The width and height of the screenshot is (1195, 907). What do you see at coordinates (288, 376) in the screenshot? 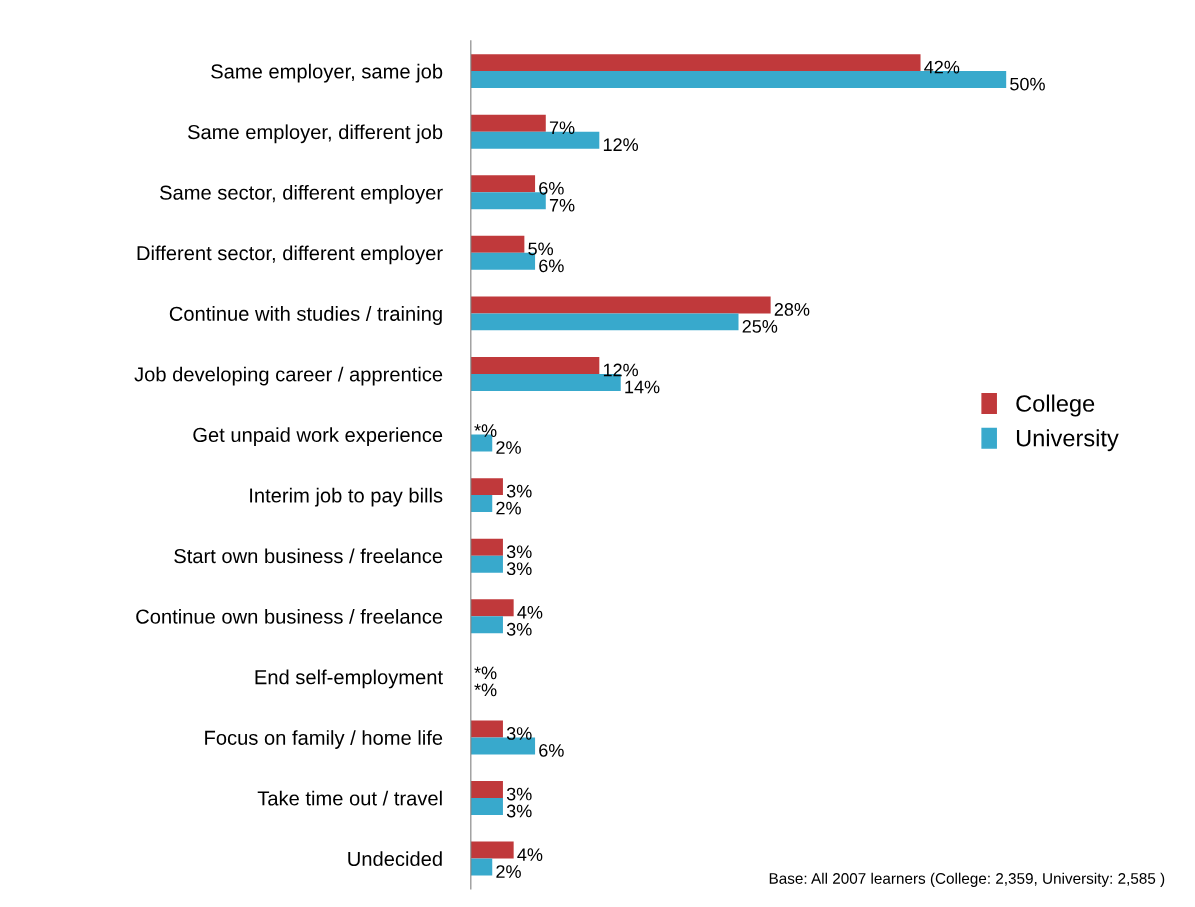
I see `y-tick-label: Job developing career / apprentice` at bounding box center [288, 376].